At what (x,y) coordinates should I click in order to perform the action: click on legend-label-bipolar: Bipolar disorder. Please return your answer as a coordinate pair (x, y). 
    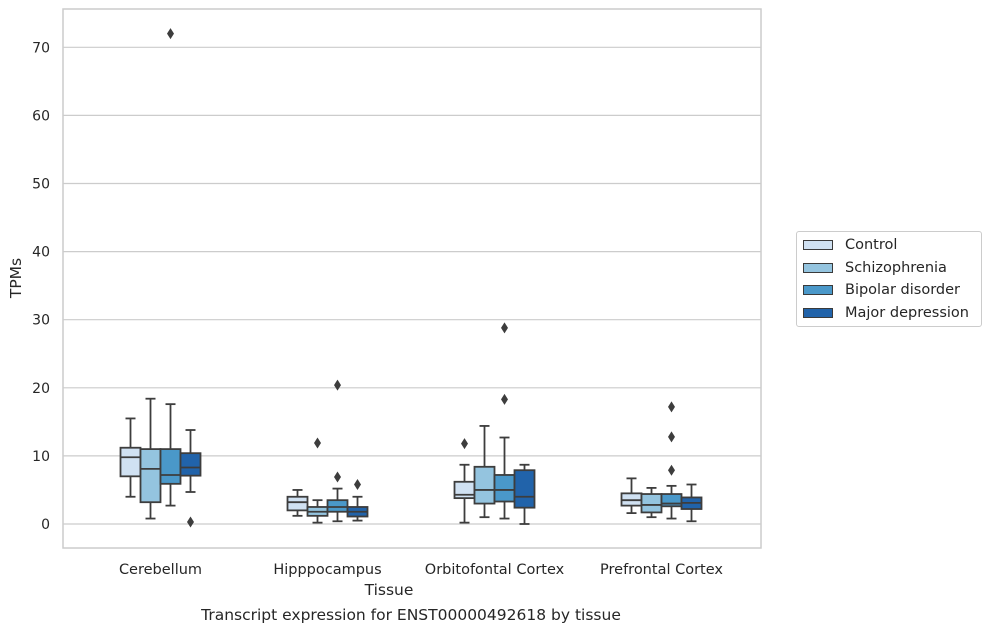
    Looking at the image, I should click on (902, 290).